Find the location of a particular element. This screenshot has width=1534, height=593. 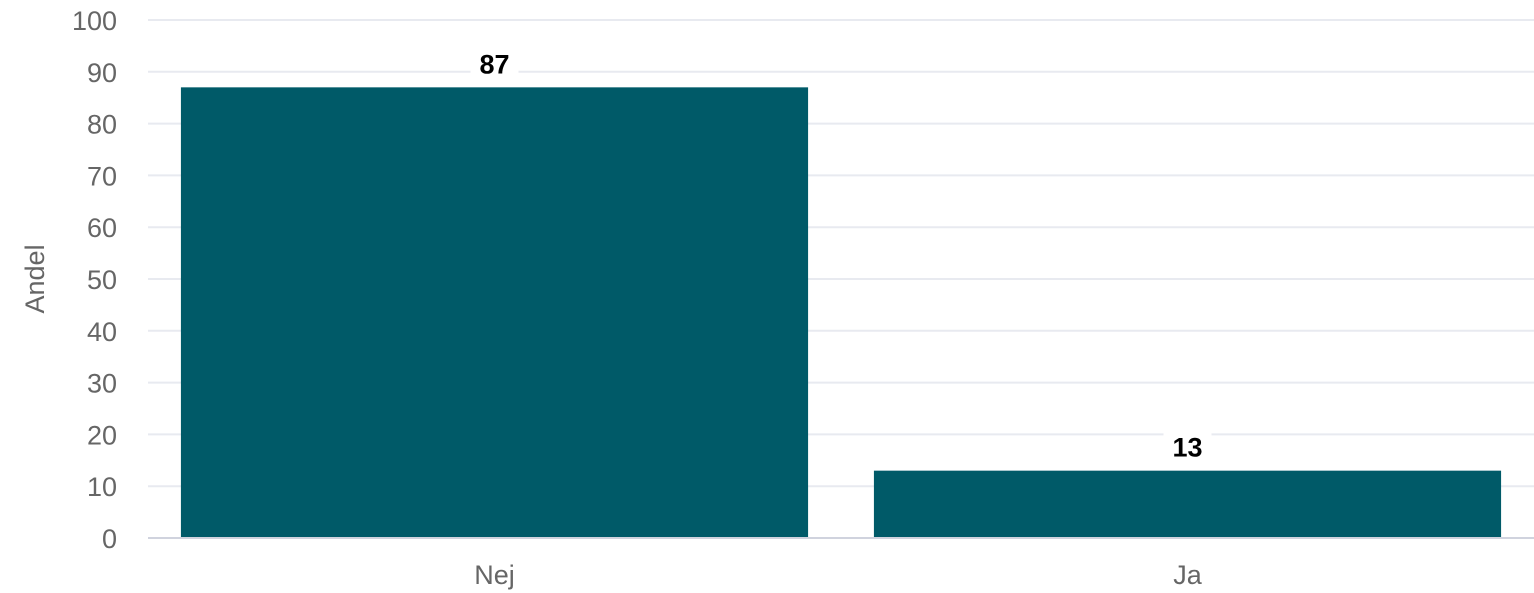

y-tick-label: 100 is located at coordinates (94, 21).